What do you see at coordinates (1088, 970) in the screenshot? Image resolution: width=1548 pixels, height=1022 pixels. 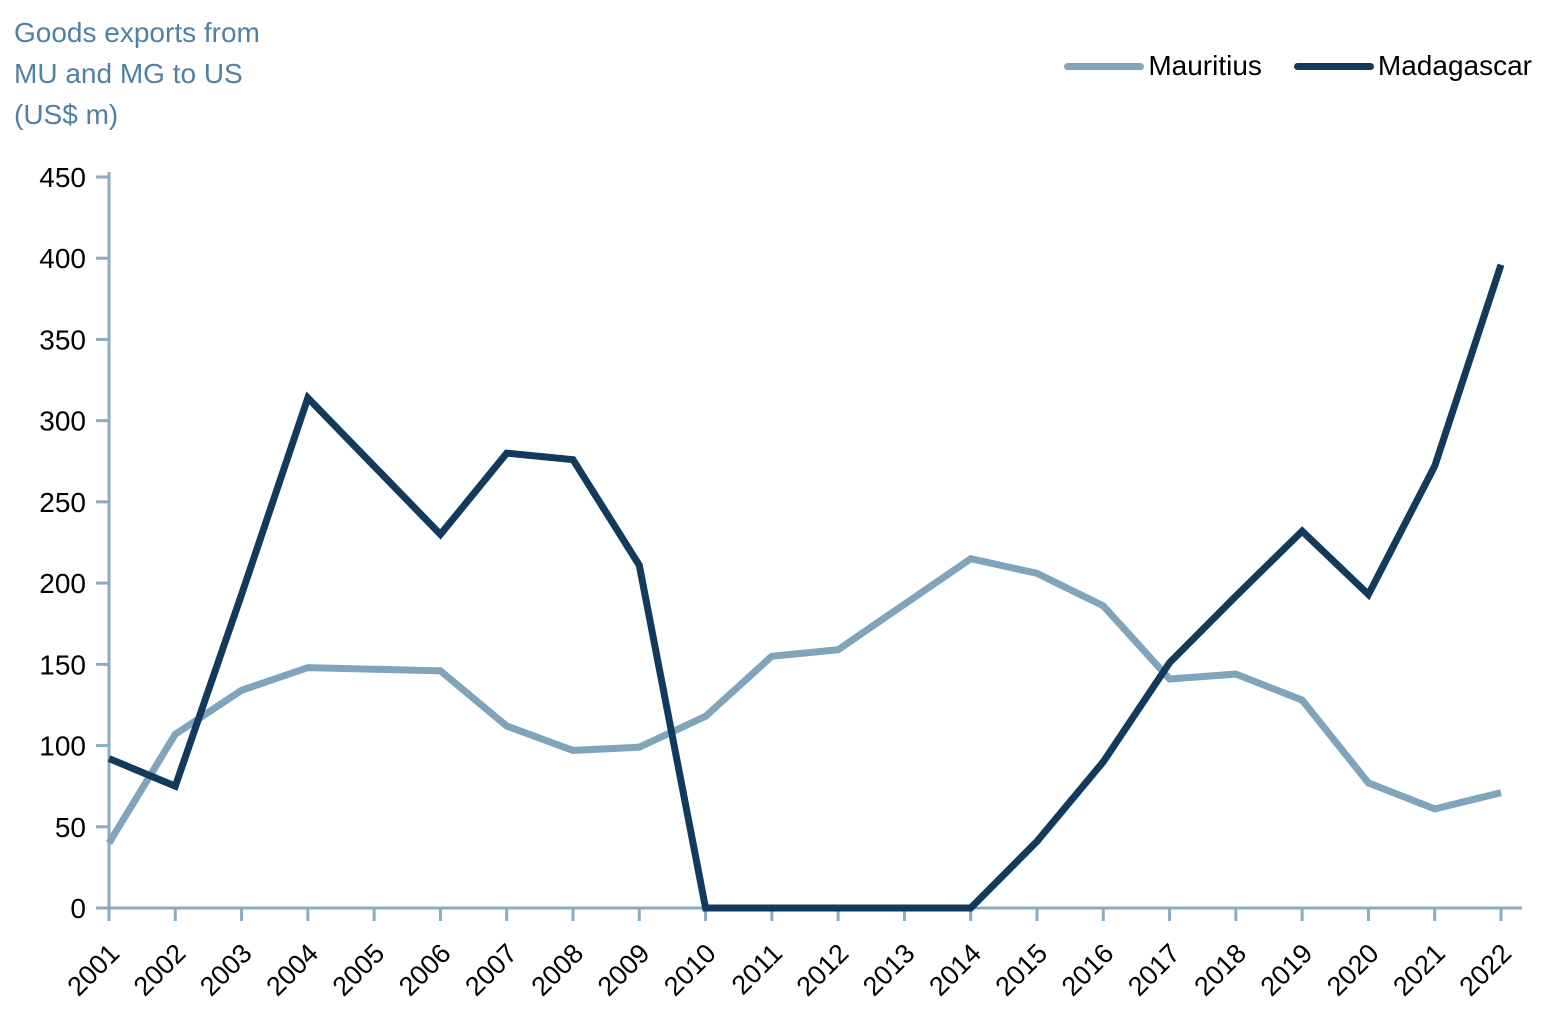 I see `x-tick-label: 2016` at bounding box center [1088, 970].